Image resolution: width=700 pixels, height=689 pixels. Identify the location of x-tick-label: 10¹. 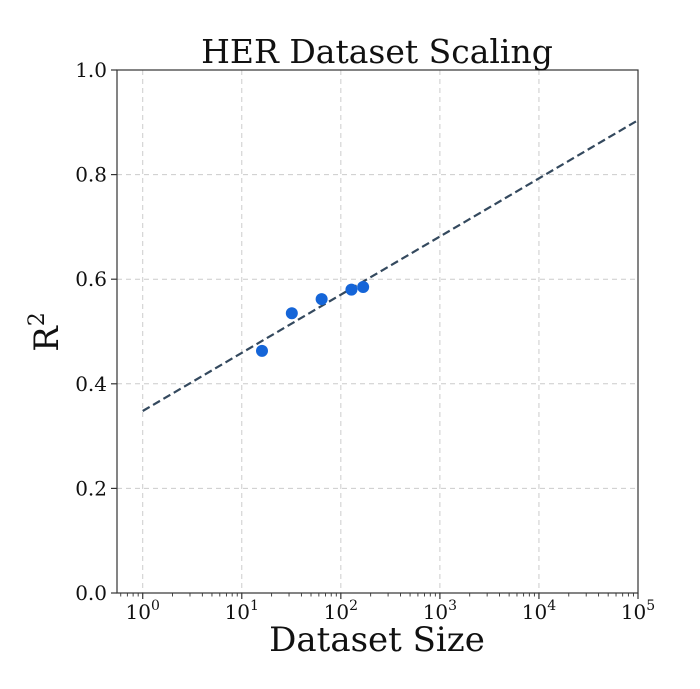
(242, 611).